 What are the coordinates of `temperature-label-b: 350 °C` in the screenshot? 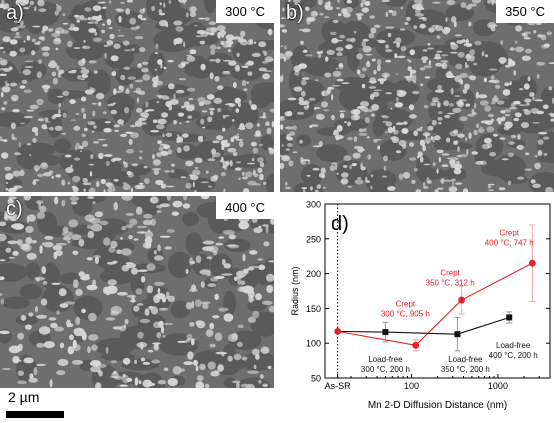 It's located at (525, 11).